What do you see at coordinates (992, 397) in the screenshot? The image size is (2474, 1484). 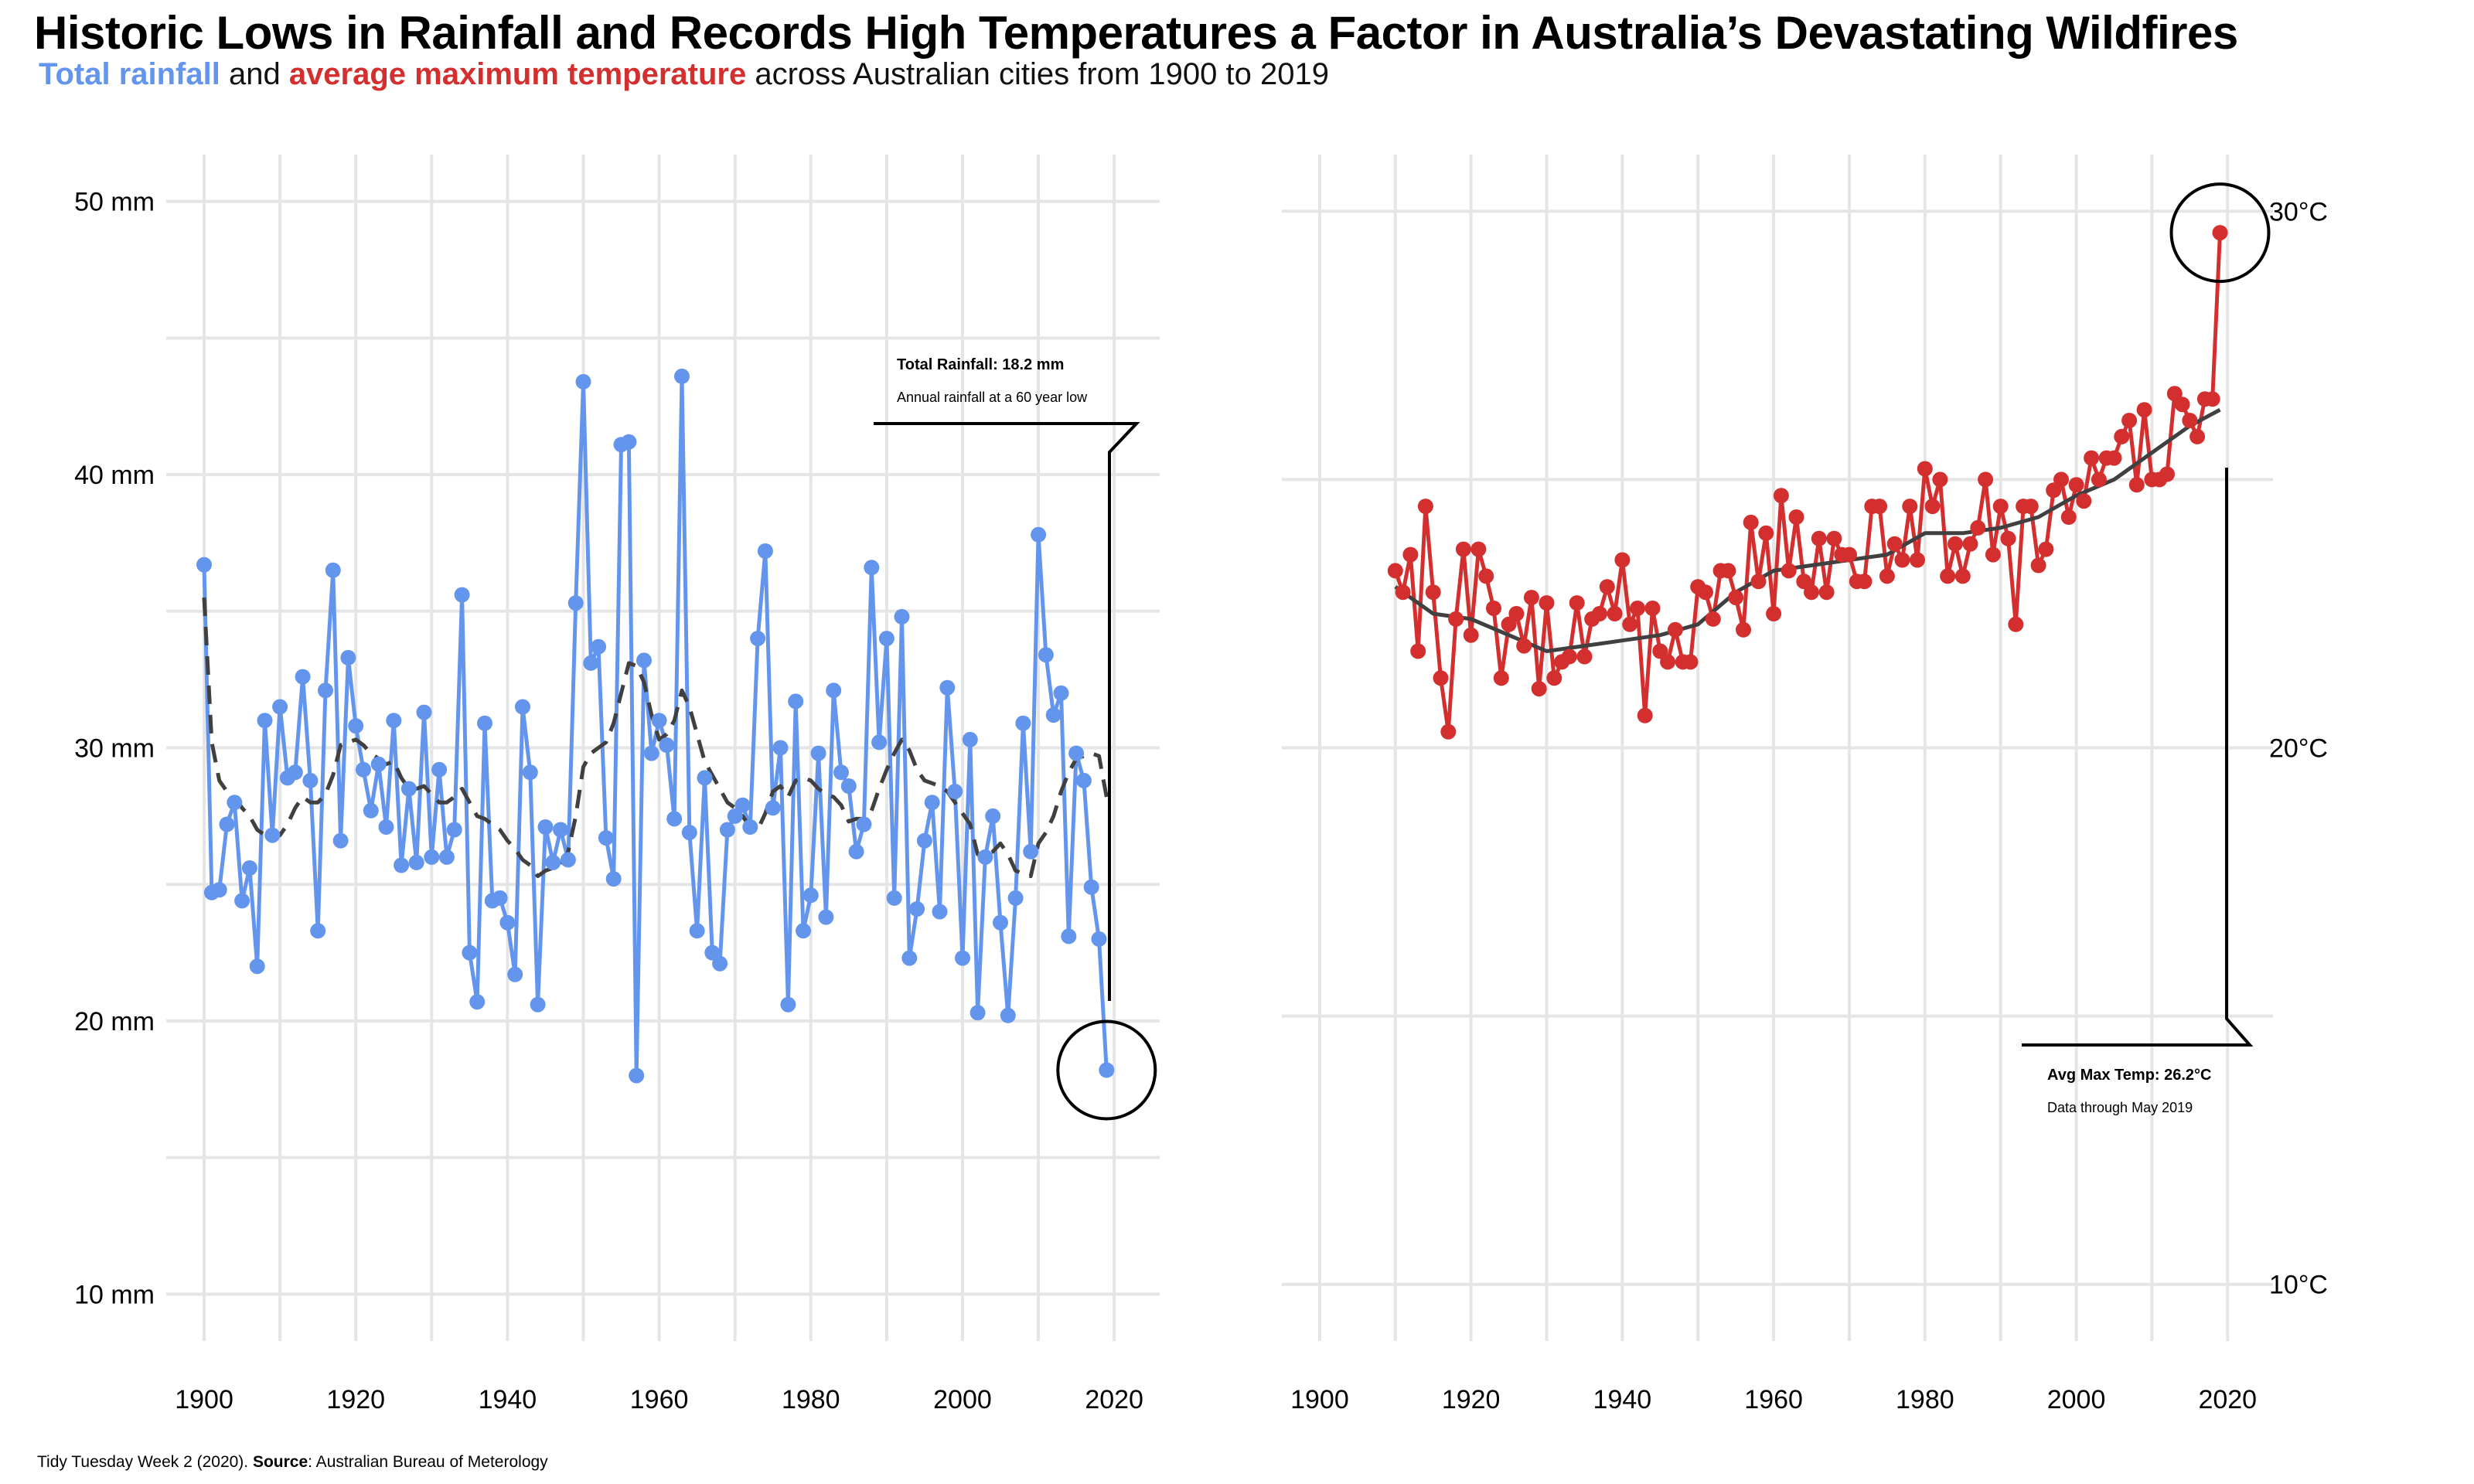 I see `rainfall-annotation-text: Annual rainfall at a 60 year low` at bounding box center [992, 397].